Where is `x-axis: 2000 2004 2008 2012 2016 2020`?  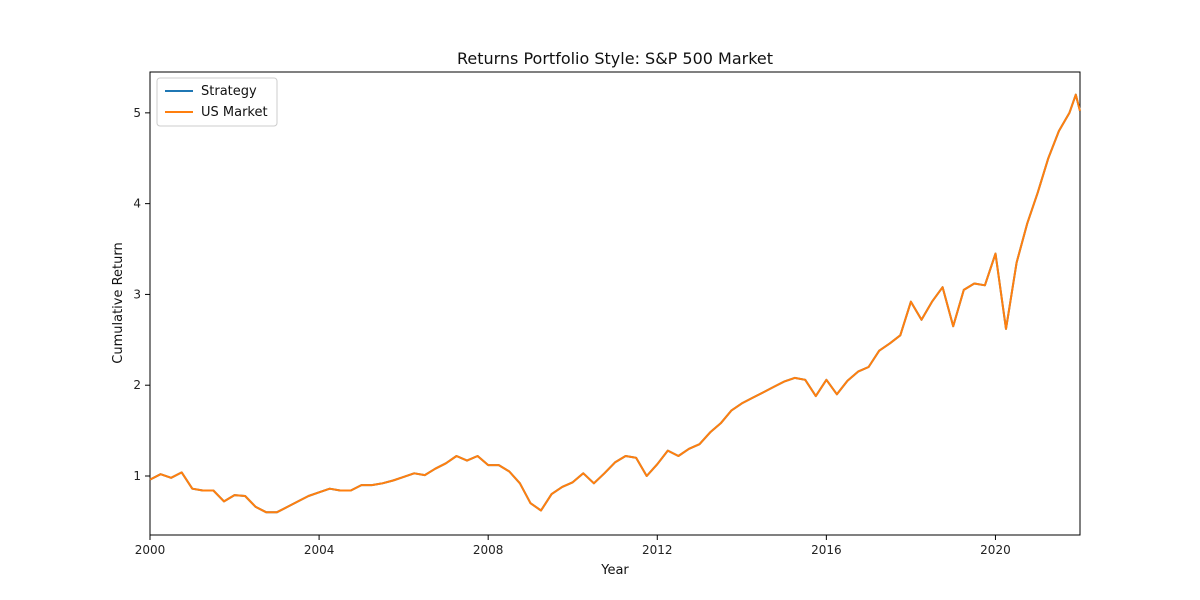
x-axis: 2000 2004 2008 2012 2016 2020 is located at coordinates (573, 546).